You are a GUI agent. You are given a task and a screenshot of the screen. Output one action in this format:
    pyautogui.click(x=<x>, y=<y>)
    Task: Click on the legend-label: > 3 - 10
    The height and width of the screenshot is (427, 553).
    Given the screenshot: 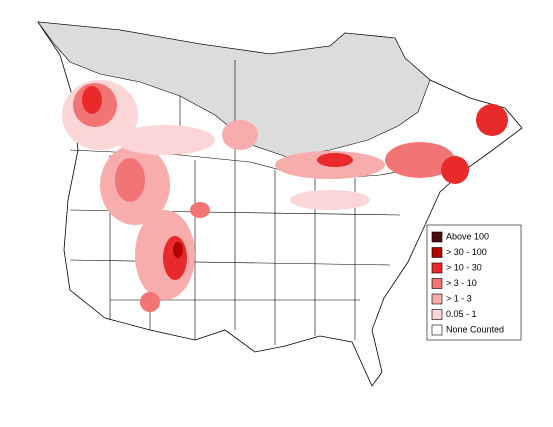 What is the action you would take?
    pyautogui.click(x=461, y=283)
    